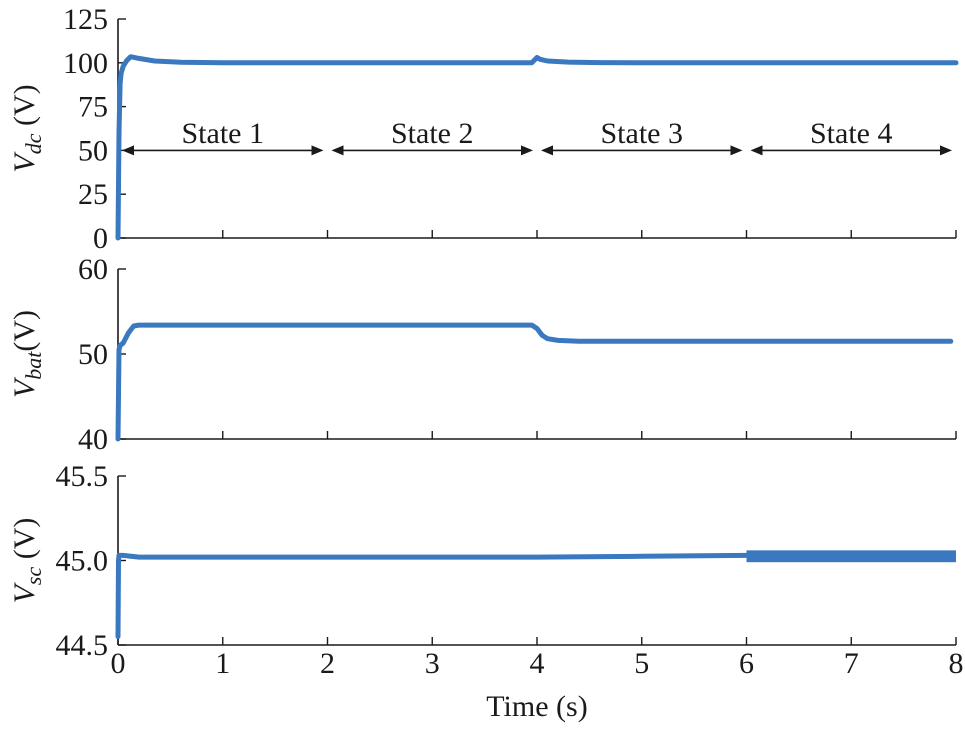 The image size is (965, 729). Describe the element at coordinates (327, 663) in the screenshot. I see `x-tick-label: 2` at that location.